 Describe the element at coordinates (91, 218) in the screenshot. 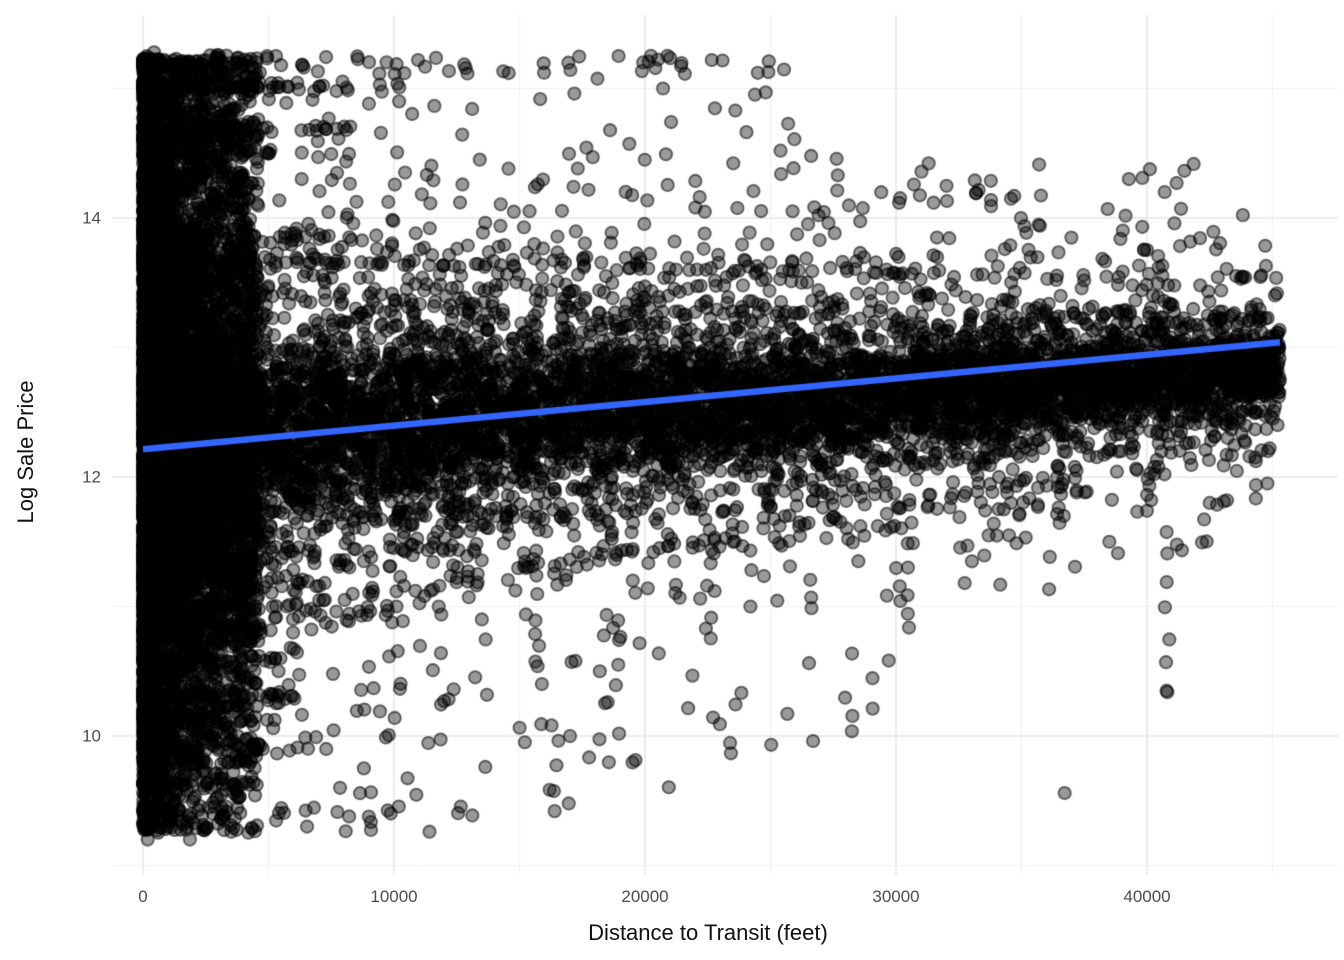

I see `y-tick-label: 14` at that location.